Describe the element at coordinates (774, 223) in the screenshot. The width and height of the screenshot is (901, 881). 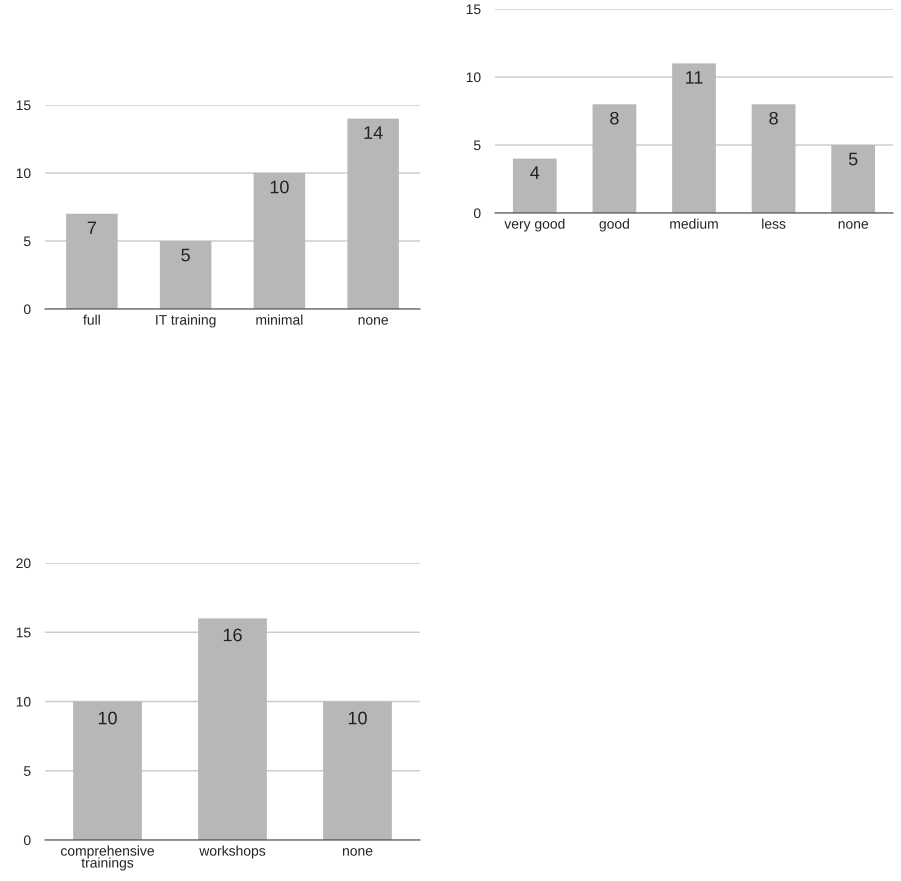
I see `x-tick-label: less` at that location.